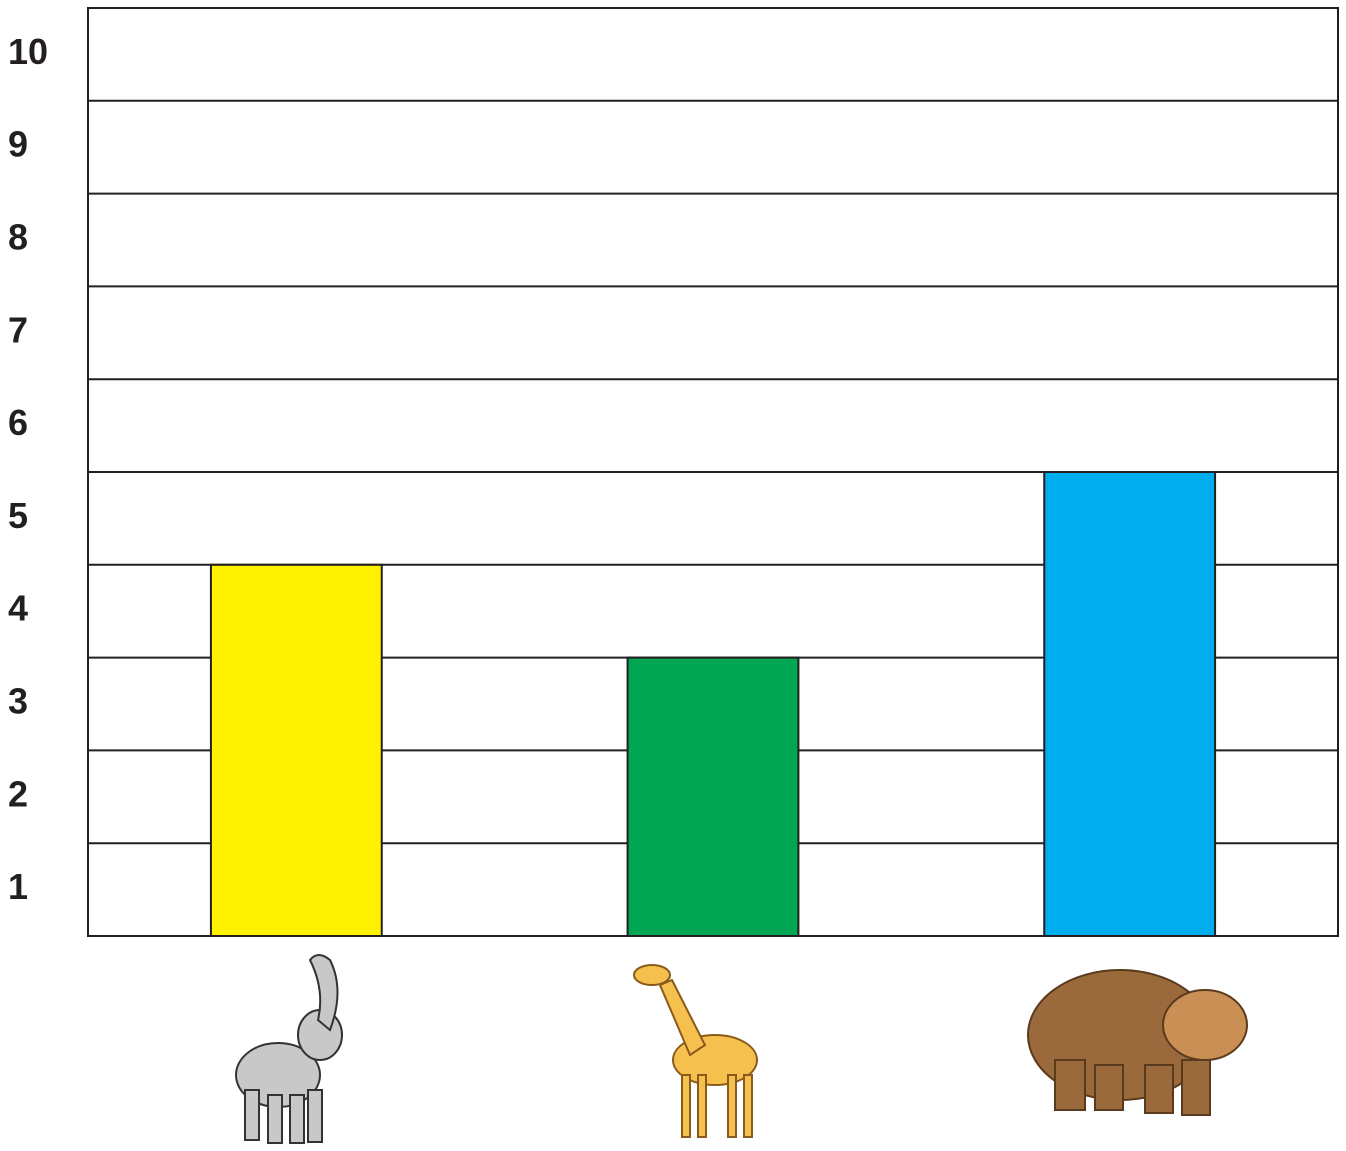 This screenshot has width=1346, height=1151. I want to click on y-tick-label: 7, so click(18, 329).